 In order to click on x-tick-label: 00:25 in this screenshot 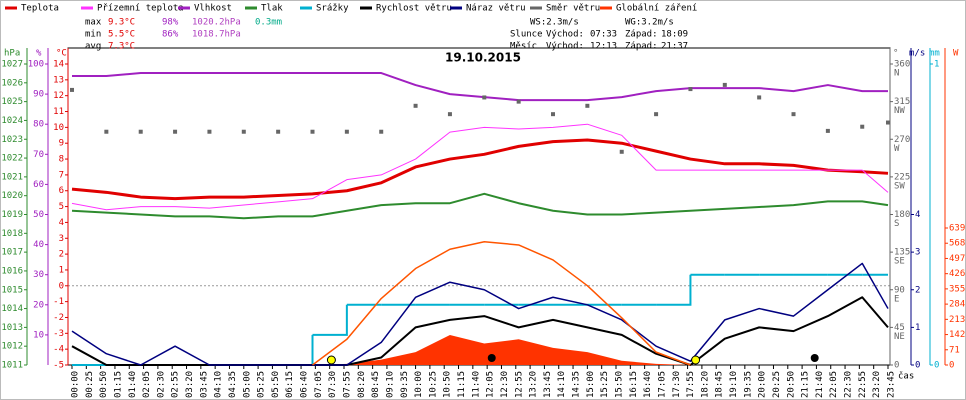, I will do `click(90, 384)`.